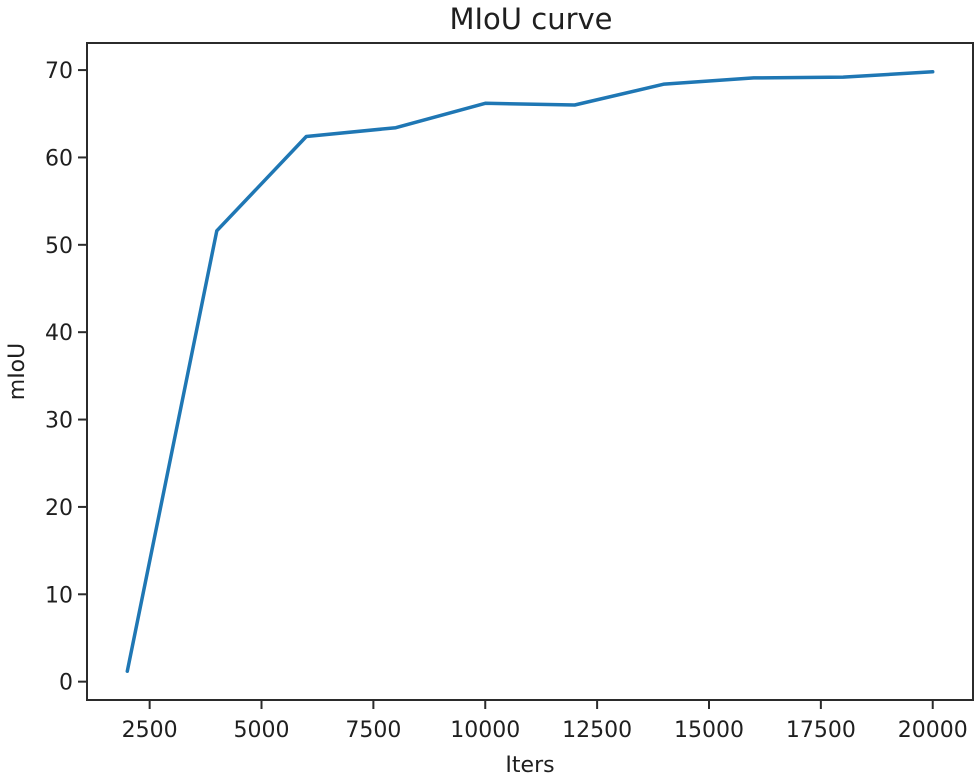 This screenshot has width=980, height=779. I want to click on y-tick-label: 10, so click(59, 595).